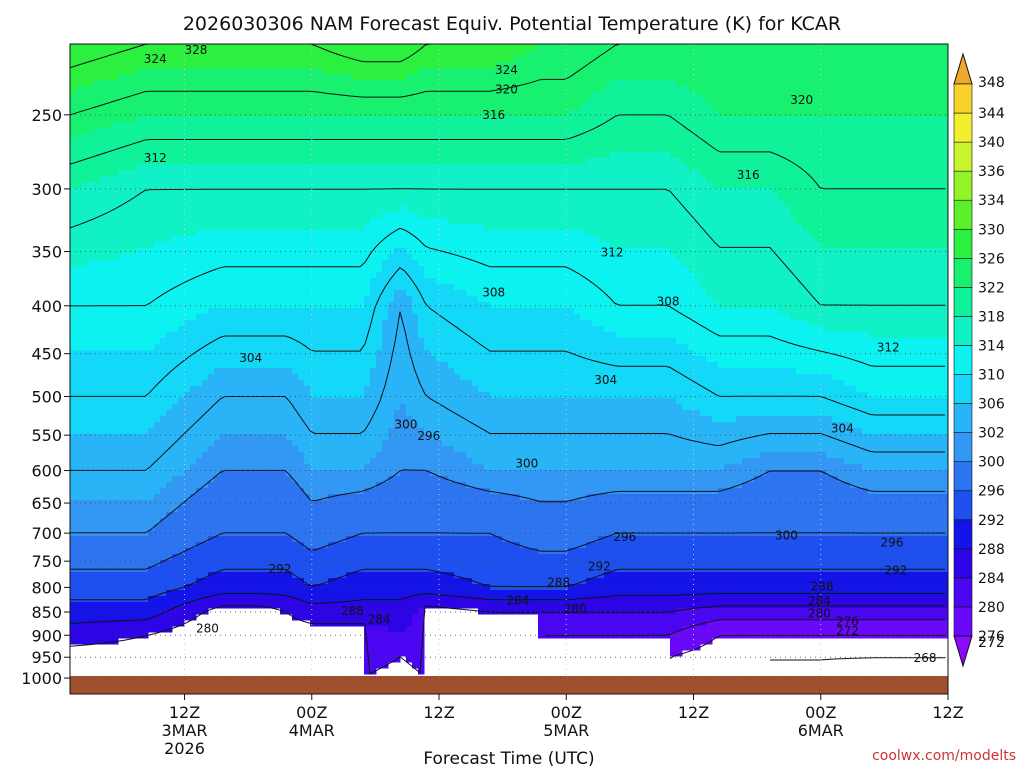 Image resolution: width=1024 pixels, height=768 pixels. Describe the element at coordinates (155, 158) in the screenshot. I see `contour-label: 312` at that location.